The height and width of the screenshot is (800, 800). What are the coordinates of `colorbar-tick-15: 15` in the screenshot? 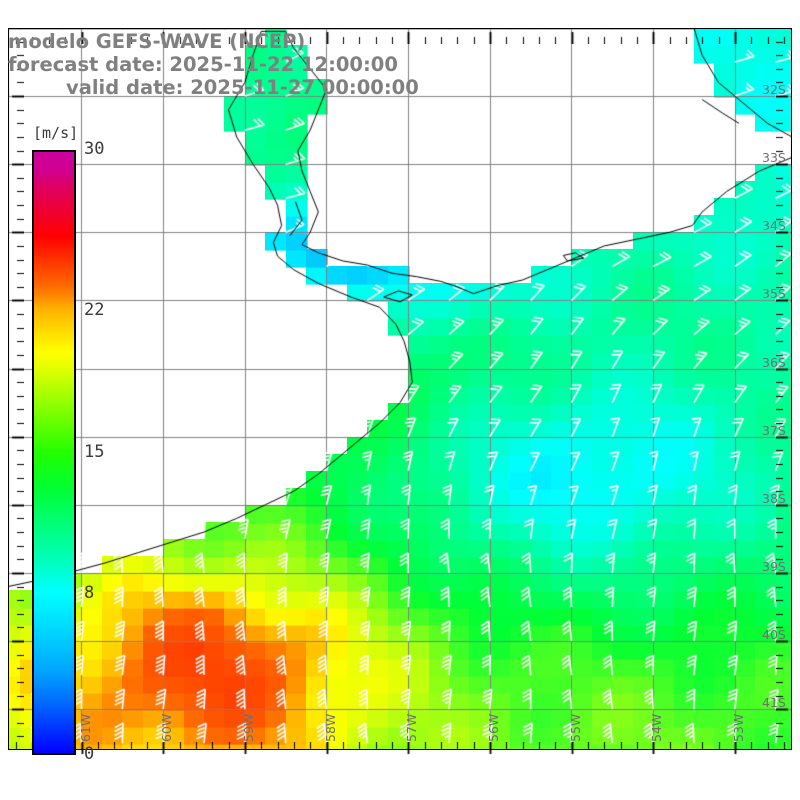 It's located at (94, 451).